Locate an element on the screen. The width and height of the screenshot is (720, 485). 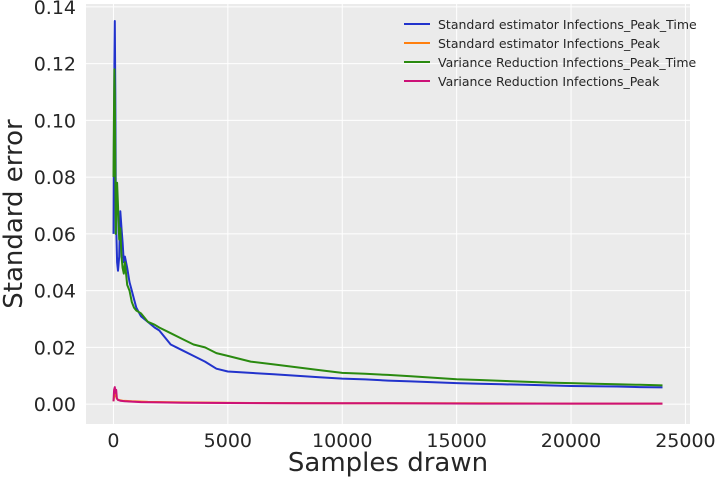
x-tick-label: 25000 is located at coordinates (685, 441).